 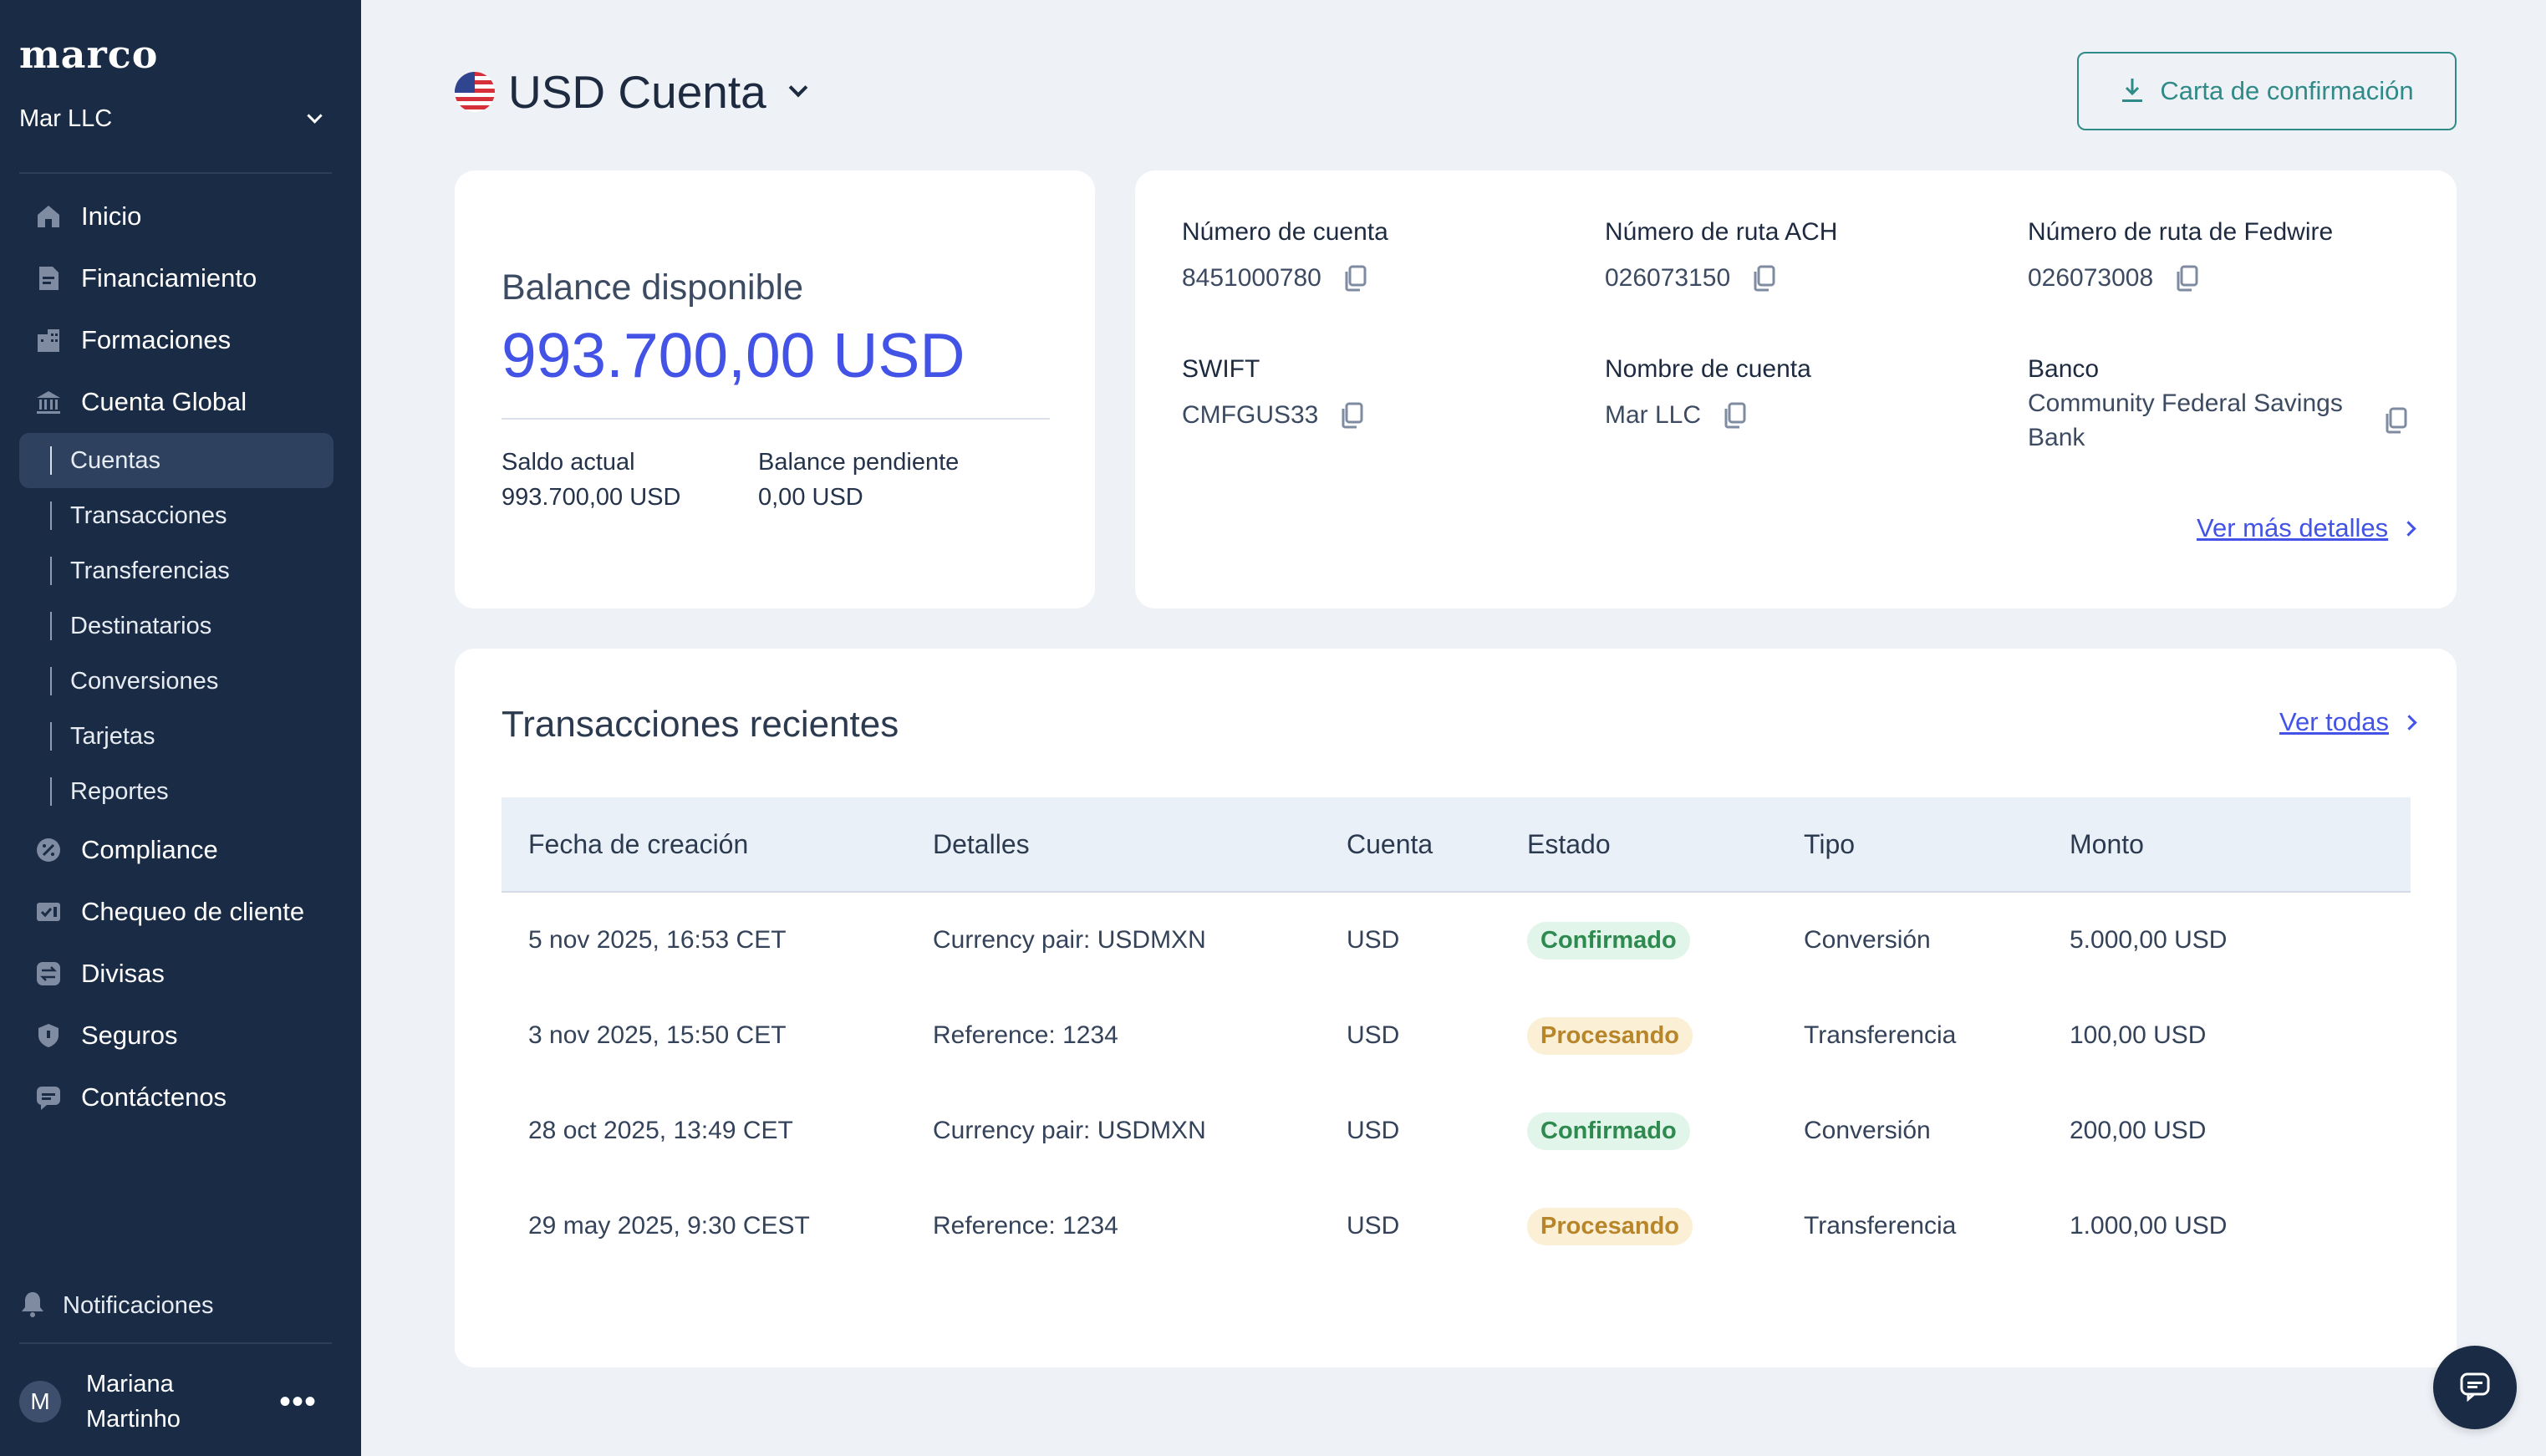 I want to click on balance-divider, so click(x=776, y=419).